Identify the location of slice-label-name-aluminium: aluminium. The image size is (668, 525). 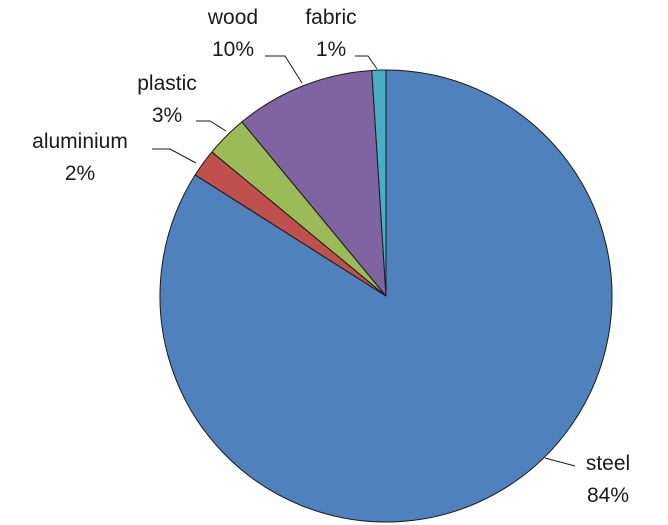
(80, 141).